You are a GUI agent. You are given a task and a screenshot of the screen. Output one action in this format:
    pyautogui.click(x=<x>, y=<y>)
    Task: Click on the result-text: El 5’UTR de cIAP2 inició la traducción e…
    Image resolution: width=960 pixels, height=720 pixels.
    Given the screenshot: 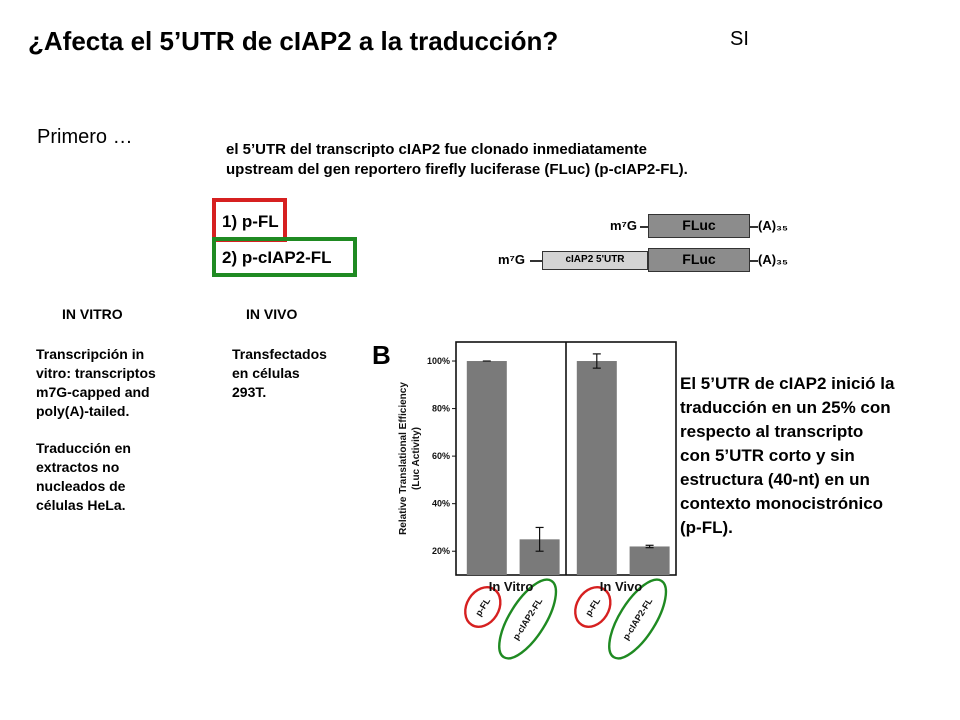 What is the action you would take?
    pyautogui.click(x=817, y=456)
    